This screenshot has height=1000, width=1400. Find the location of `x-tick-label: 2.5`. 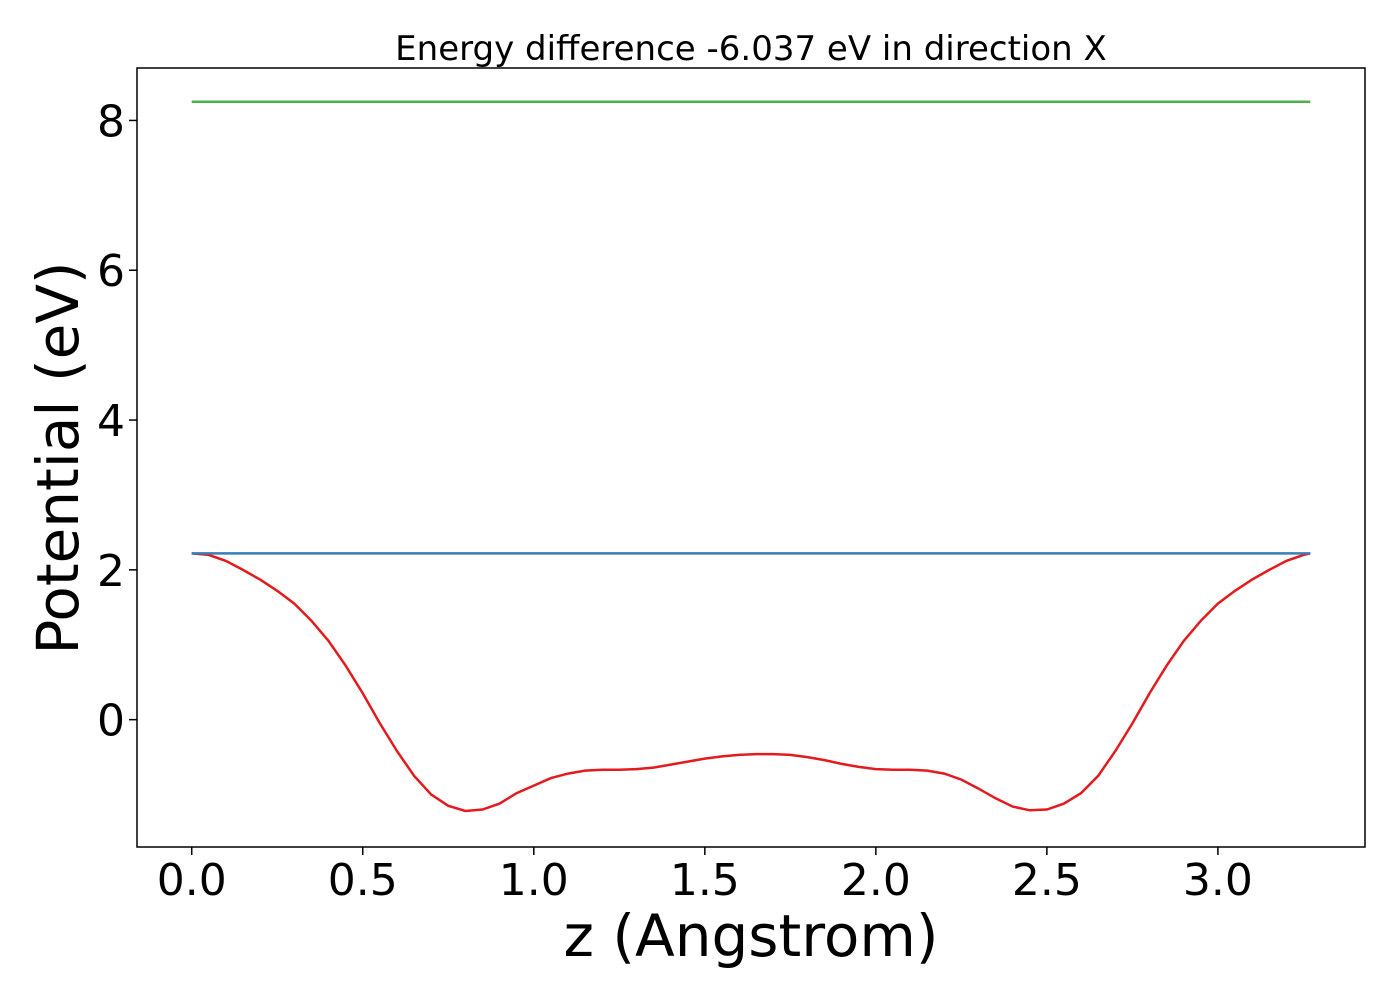

x-tick-label: 2.5 is located at coordinates (1047, 880).